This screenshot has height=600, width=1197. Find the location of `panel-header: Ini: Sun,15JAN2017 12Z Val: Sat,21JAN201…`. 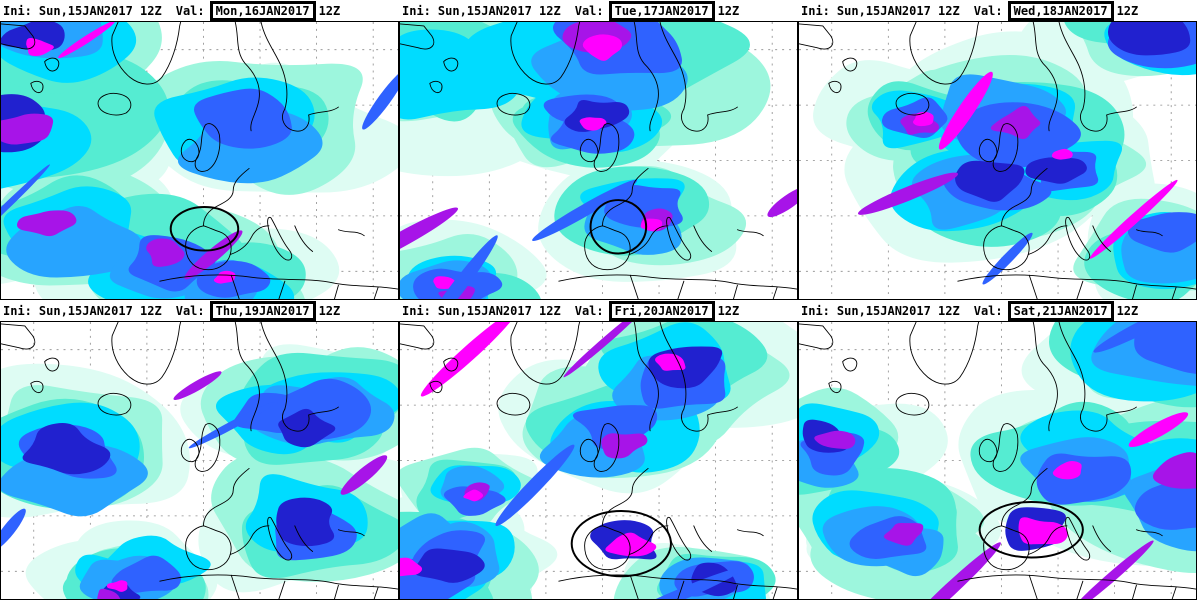

panel-header: Ini: Sun,15JAN2017 12Z Val: Sat,21JAN201… is located at coordinates (997, 310).